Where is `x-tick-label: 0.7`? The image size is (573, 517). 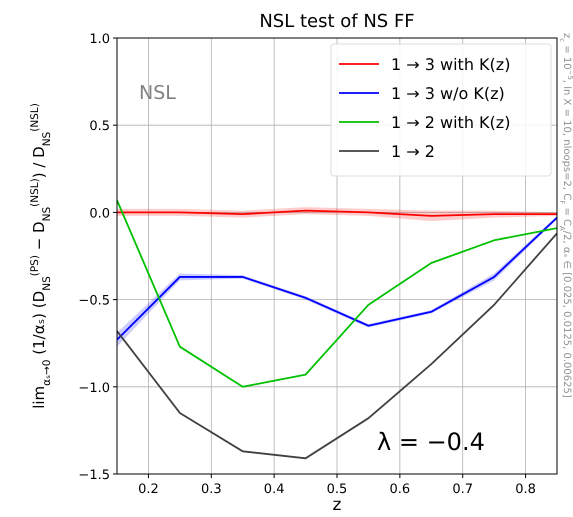
x-tick-label: 0.7 is located at coordinates (463, 489).